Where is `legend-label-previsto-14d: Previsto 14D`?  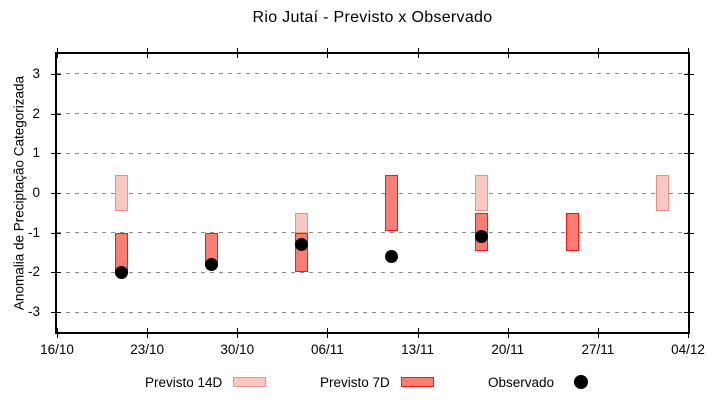 legend-label-previsto-14d: Previsto 14D is located at coordinates (184, 382).